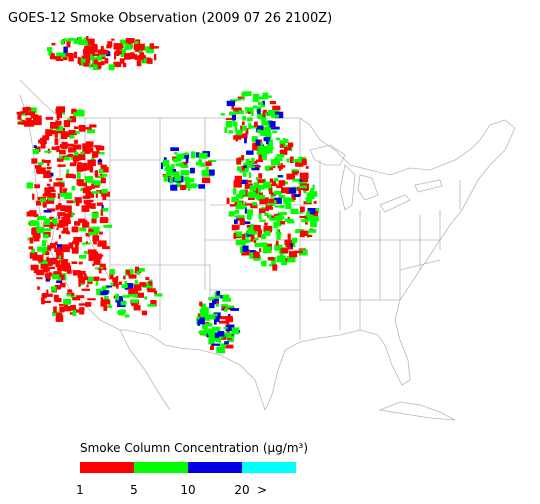 Image resolution: width=540 pixels, height=504 pixels. Describe the element at coordinates (241, 490) in the screenshot. I see `legend-tick-label: 20` at that location.